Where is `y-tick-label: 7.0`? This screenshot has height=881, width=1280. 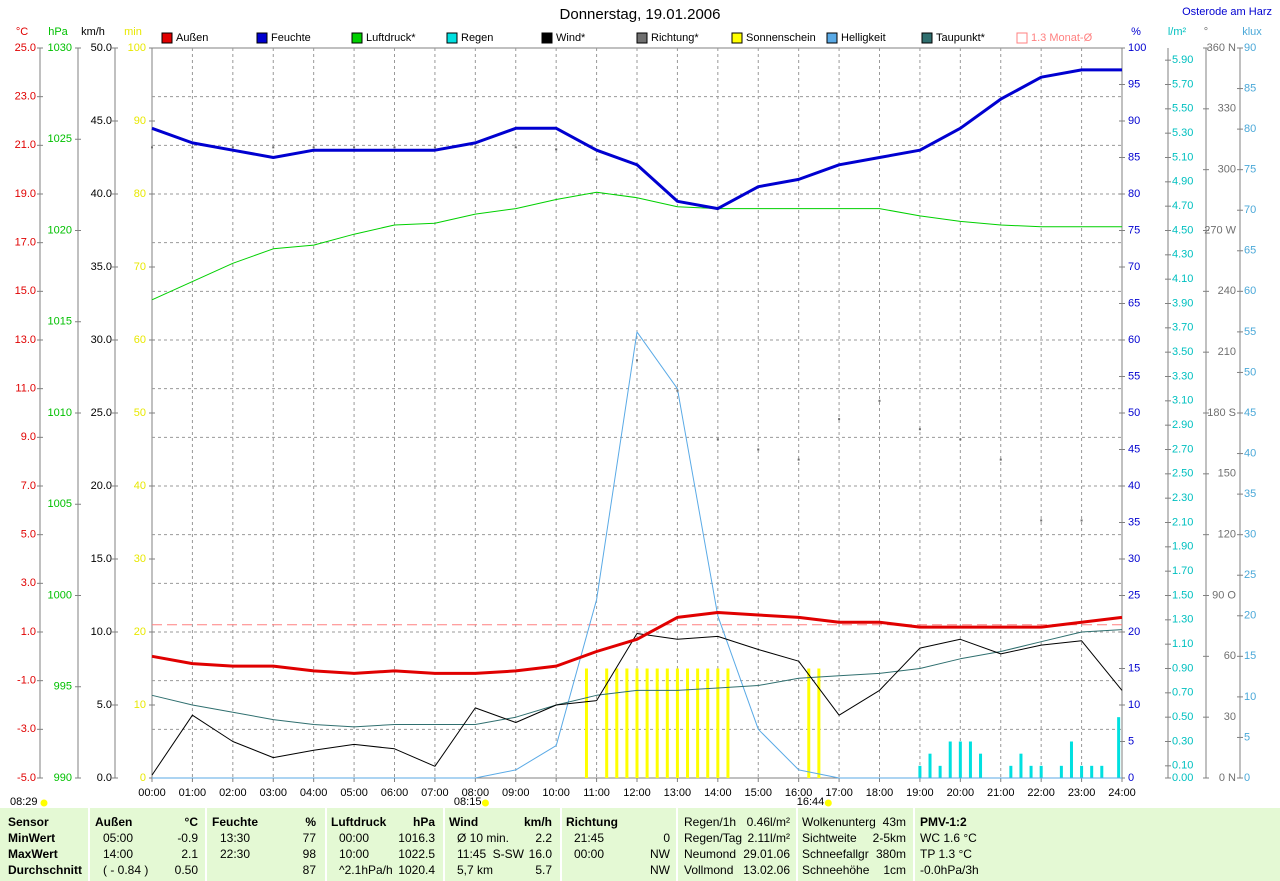 y-tick-label: 7.0 is located at coordinates (28, 486).